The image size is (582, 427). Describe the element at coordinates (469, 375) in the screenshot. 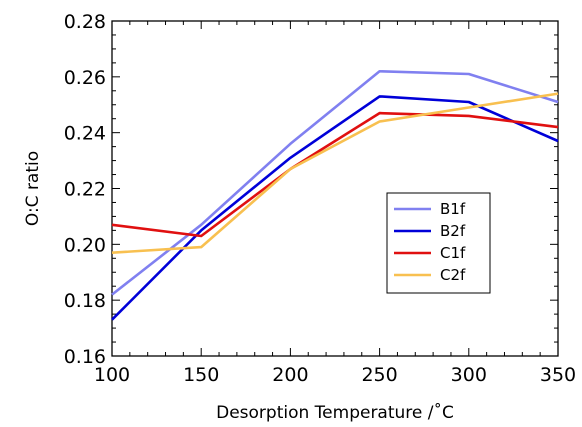

I see `x-tick-label: 300` at that location.